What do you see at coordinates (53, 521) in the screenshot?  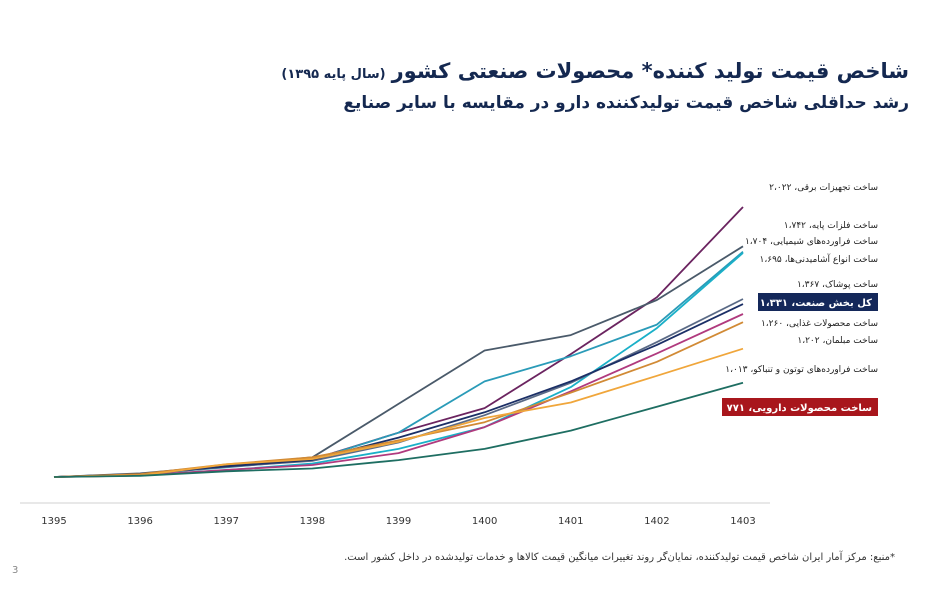 I see `x-tick-label: 1395` at bounding box center [53, 521].